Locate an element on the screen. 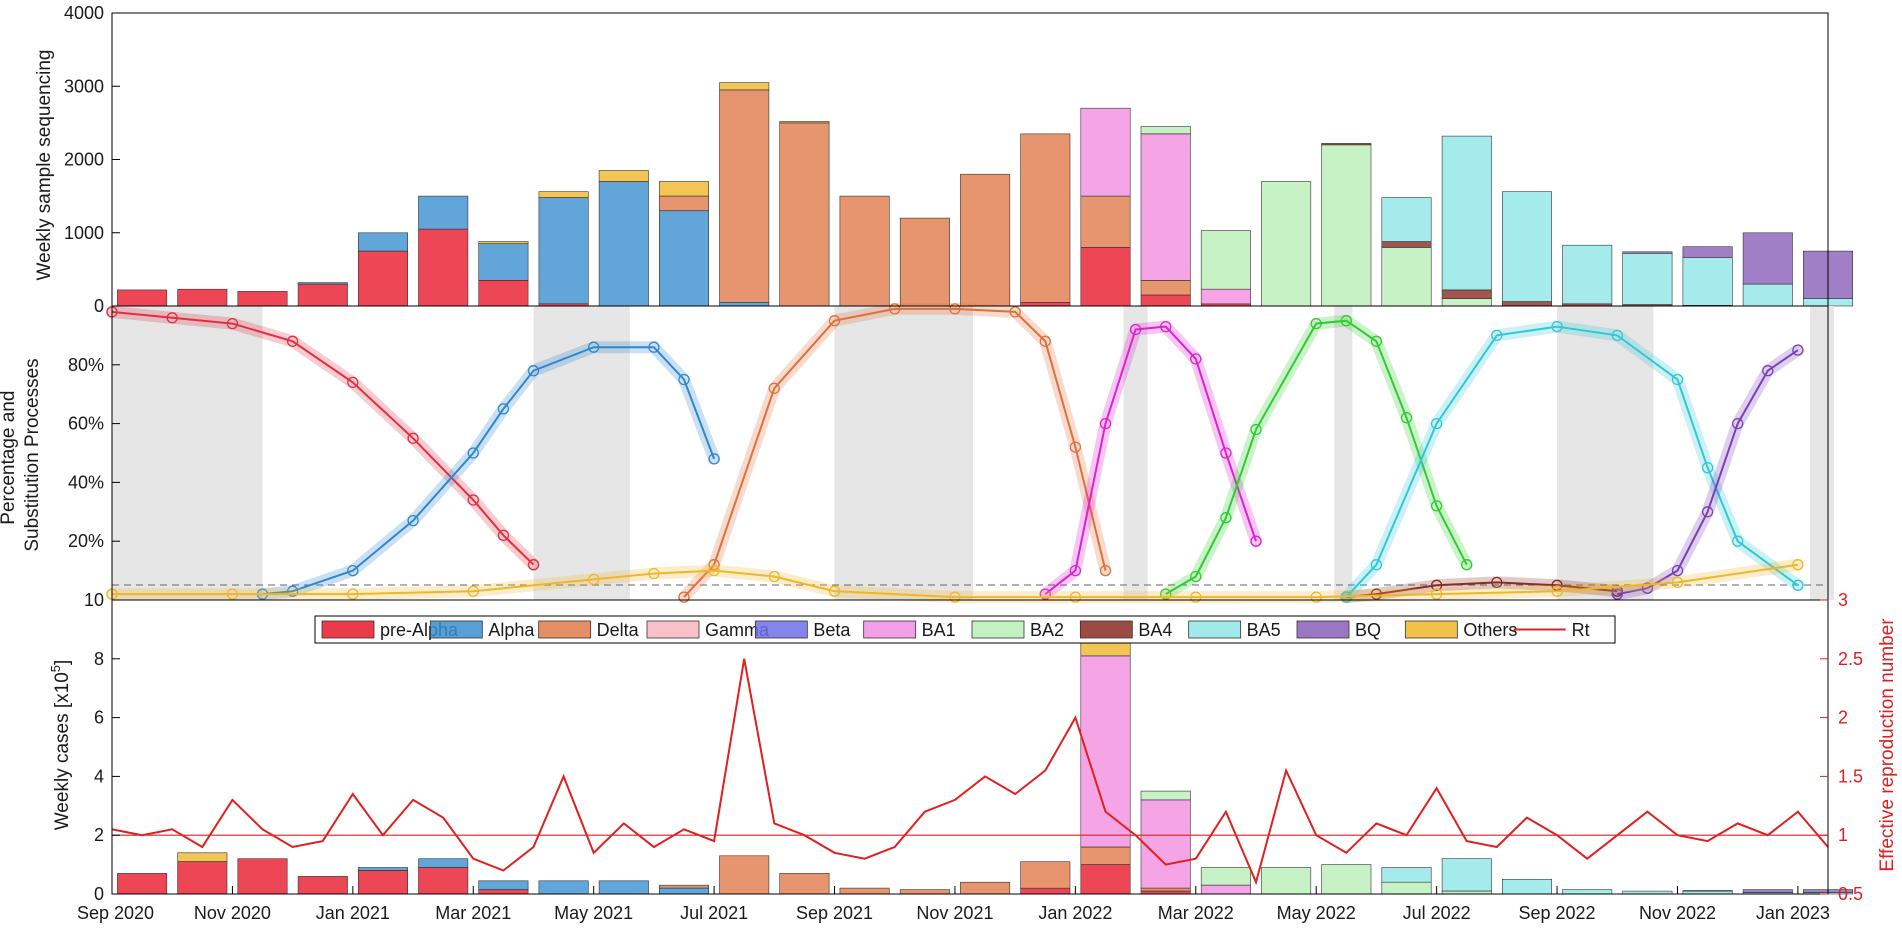 Image resolution: width=1902 pixels, height=931 pixels. y-tick-label: 20% is located at coordinates (86, 541).